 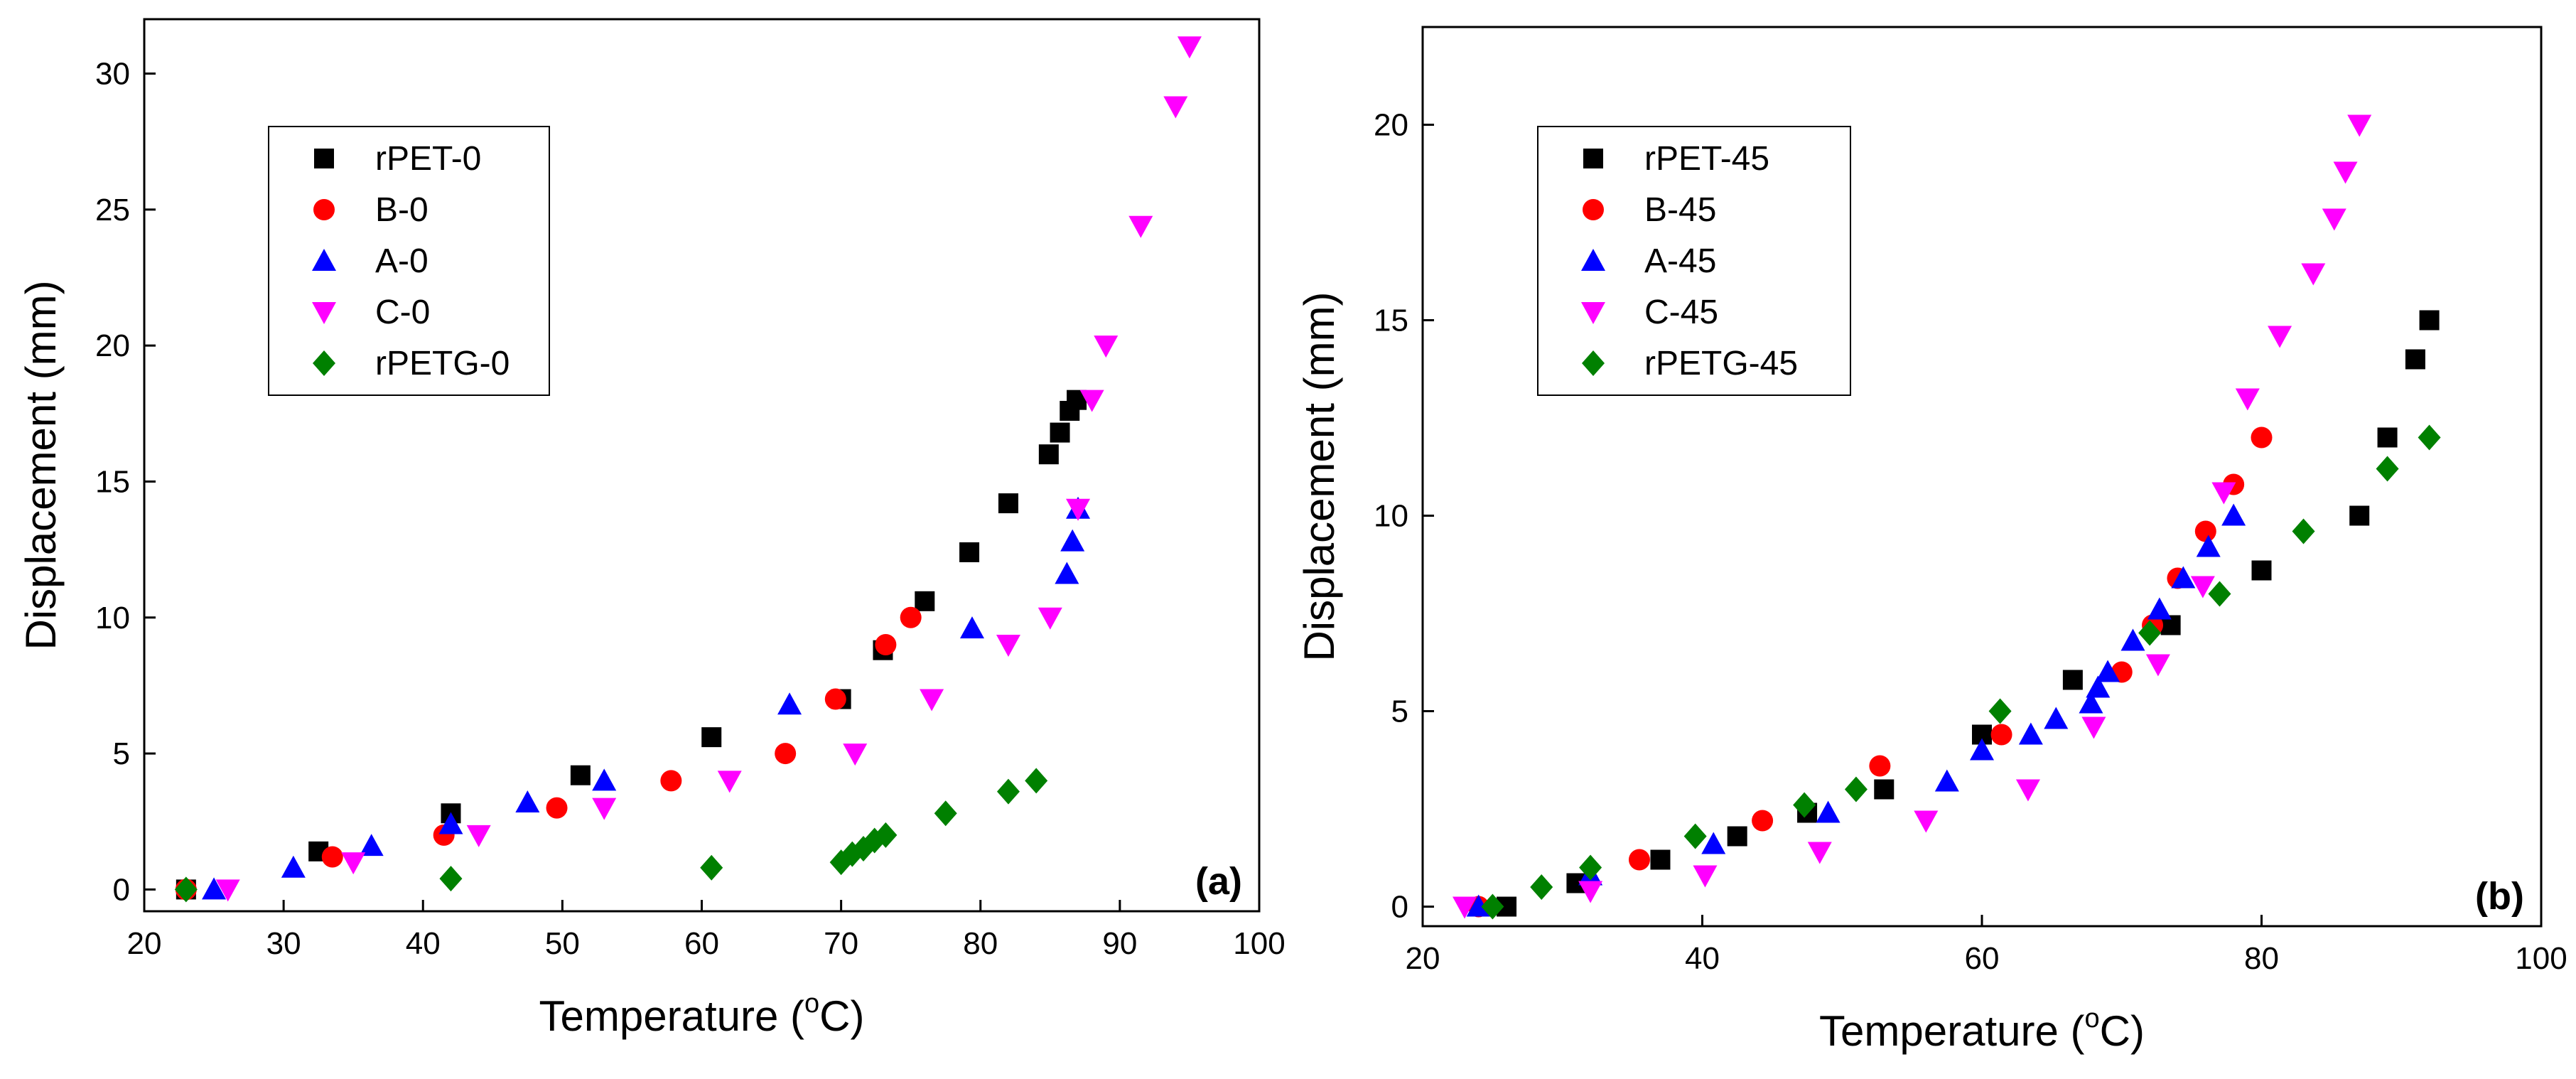 What do you see at coordinates (1400, 907) in the screenshot?
I see `y-tick-label: 0` at bounding box center [1400, 907].